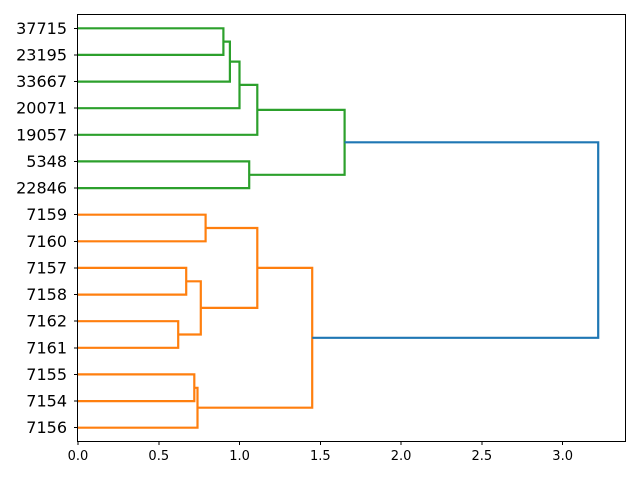 The image size is (640, 480). What do you see at coordinates (46, 401) in the screenshot?
I see `leaf-label: 7154` at bounding box center [46, 401].